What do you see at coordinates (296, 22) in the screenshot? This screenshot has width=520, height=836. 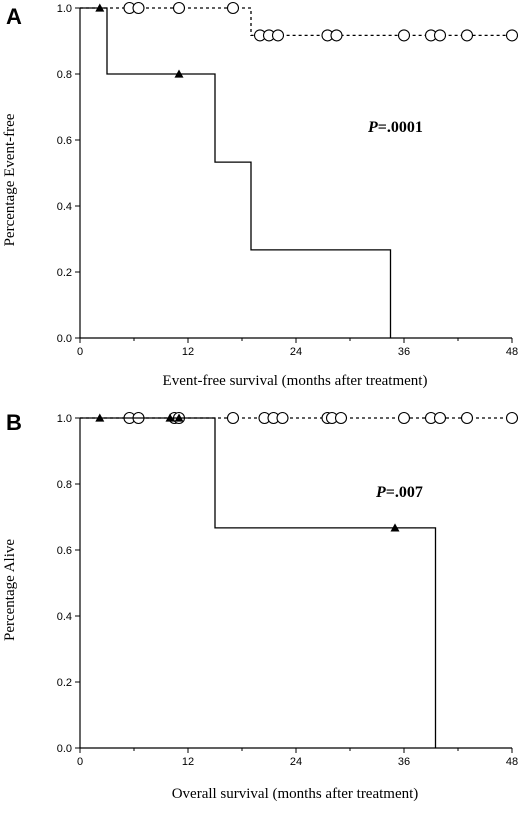 I see `dashed-survival-curve` at bounding box center [296, 22].